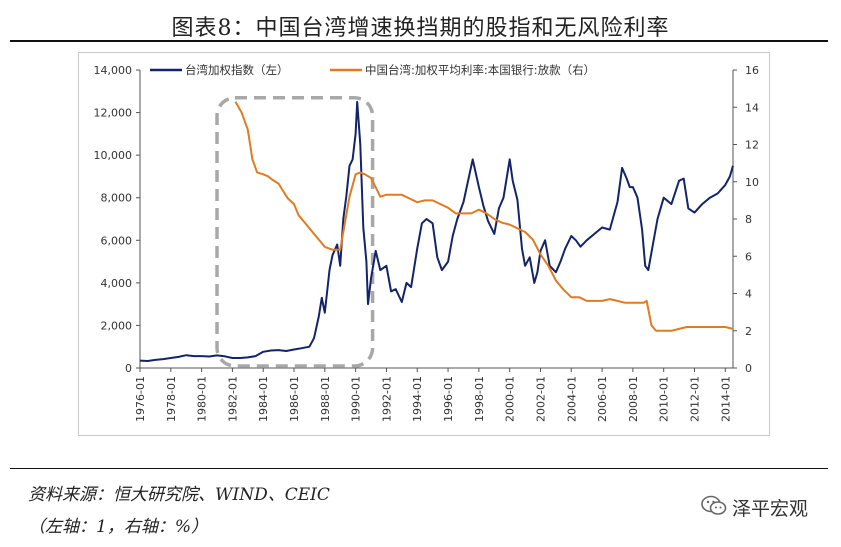 Image resolution: width=841 pixels, height=547 pixels. I want to click on left-axis-tick-label: 6,000, so click(117, 240).